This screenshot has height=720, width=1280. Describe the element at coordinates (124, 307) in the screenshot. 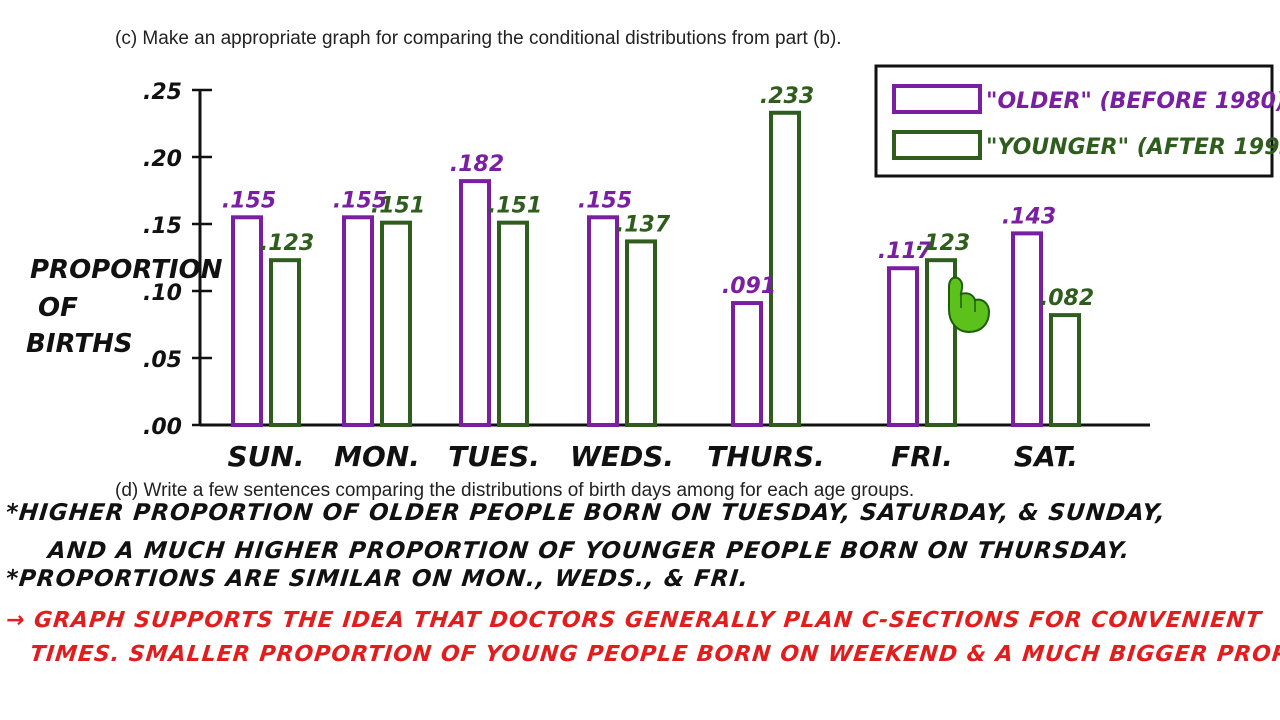

I see `y-axis-title: PROPORTION OF BIRTHS` at that location.